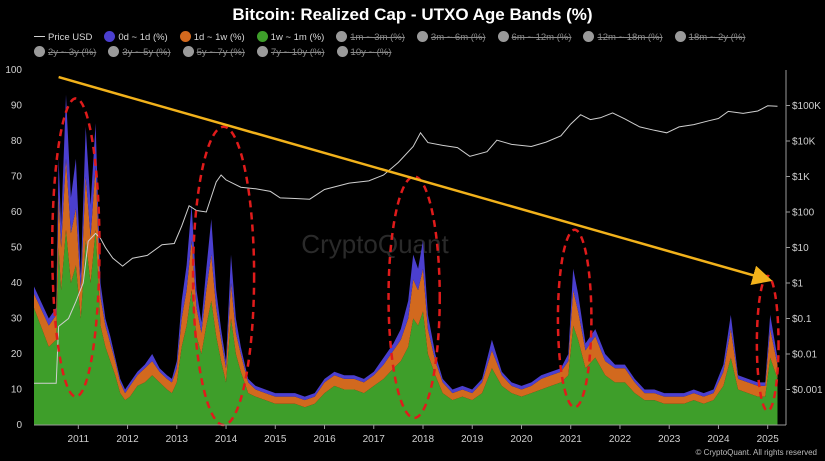 This screenshot has width=825, height=461. Describe the element at coordinates (802, 319) in the screenshot. I see `right-tick-label: $0.1` at that location.